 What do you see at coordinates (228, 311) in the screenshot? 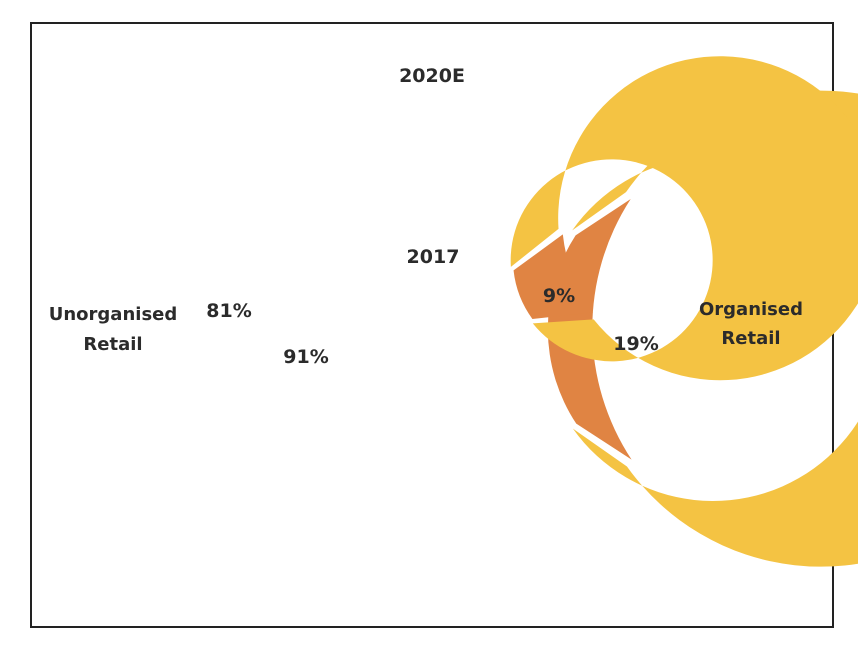
I see `outer-unorganised-value-label: 81%` at bounding box center [228, 311].